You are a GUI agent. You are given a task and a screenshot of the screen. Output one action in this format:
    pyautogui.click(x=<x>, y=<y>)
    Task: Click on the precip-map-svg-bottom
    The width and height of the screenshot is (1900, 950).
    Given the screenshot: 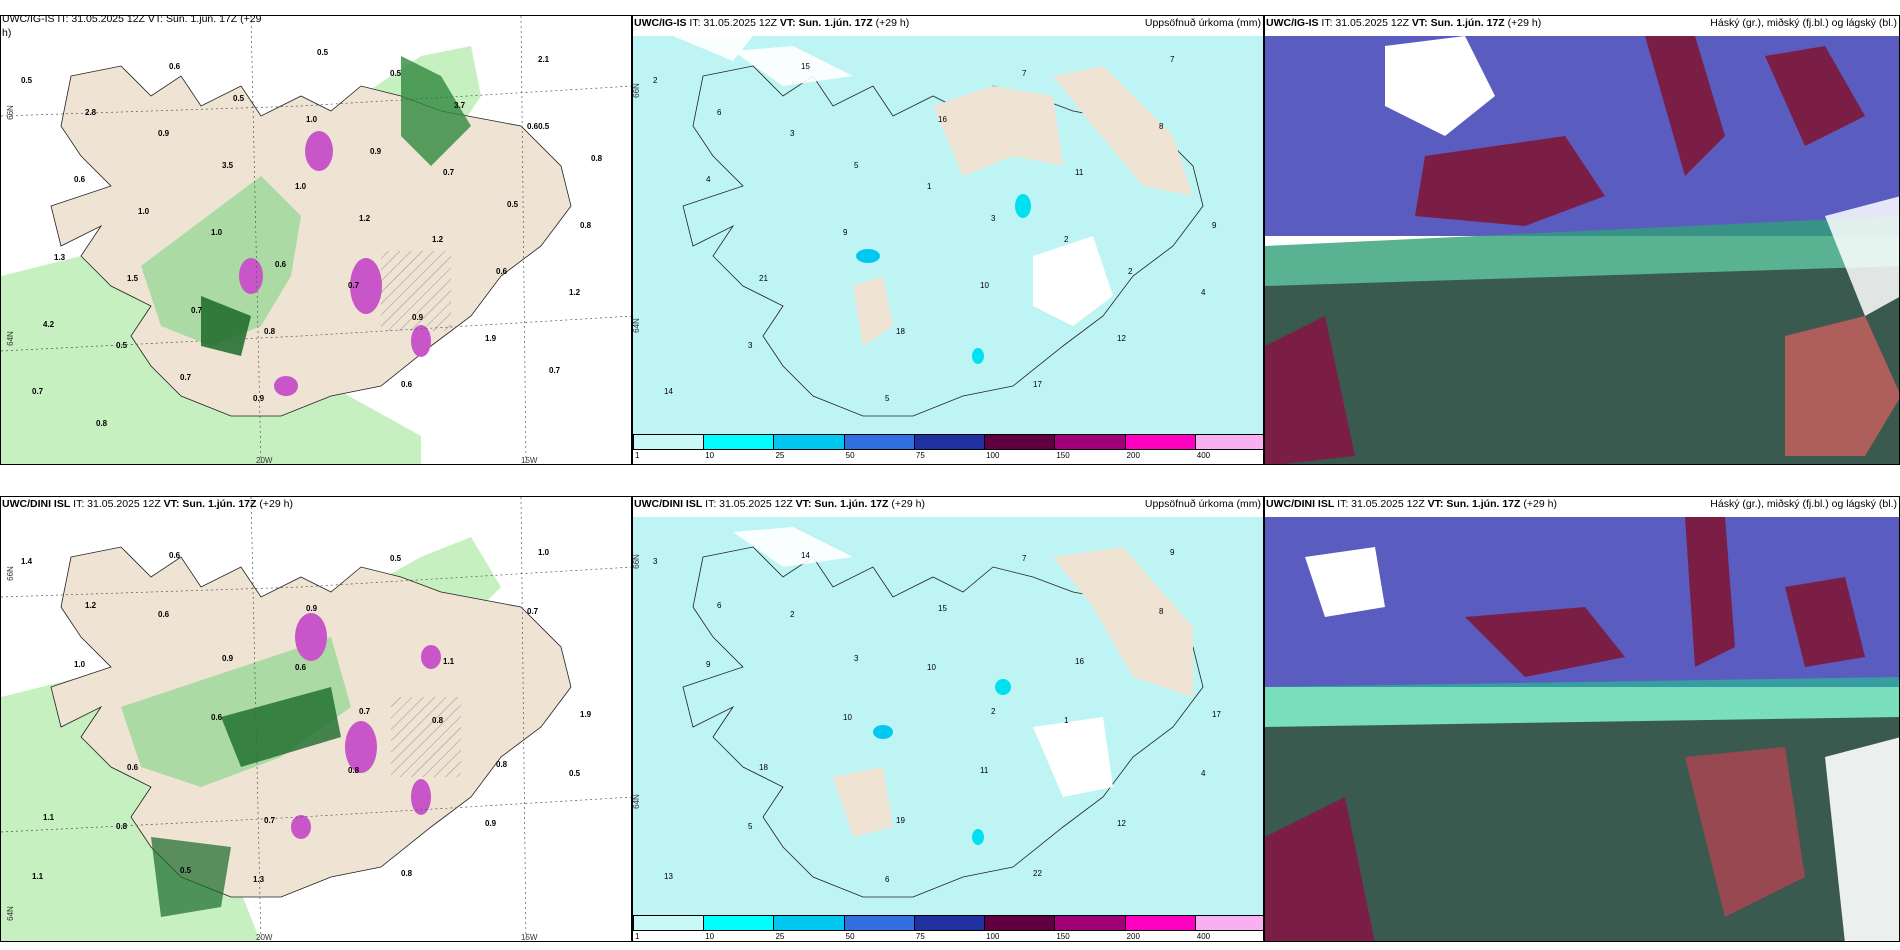 What is the action you would take?
    pyautogui.click(x=948, y=717)
    